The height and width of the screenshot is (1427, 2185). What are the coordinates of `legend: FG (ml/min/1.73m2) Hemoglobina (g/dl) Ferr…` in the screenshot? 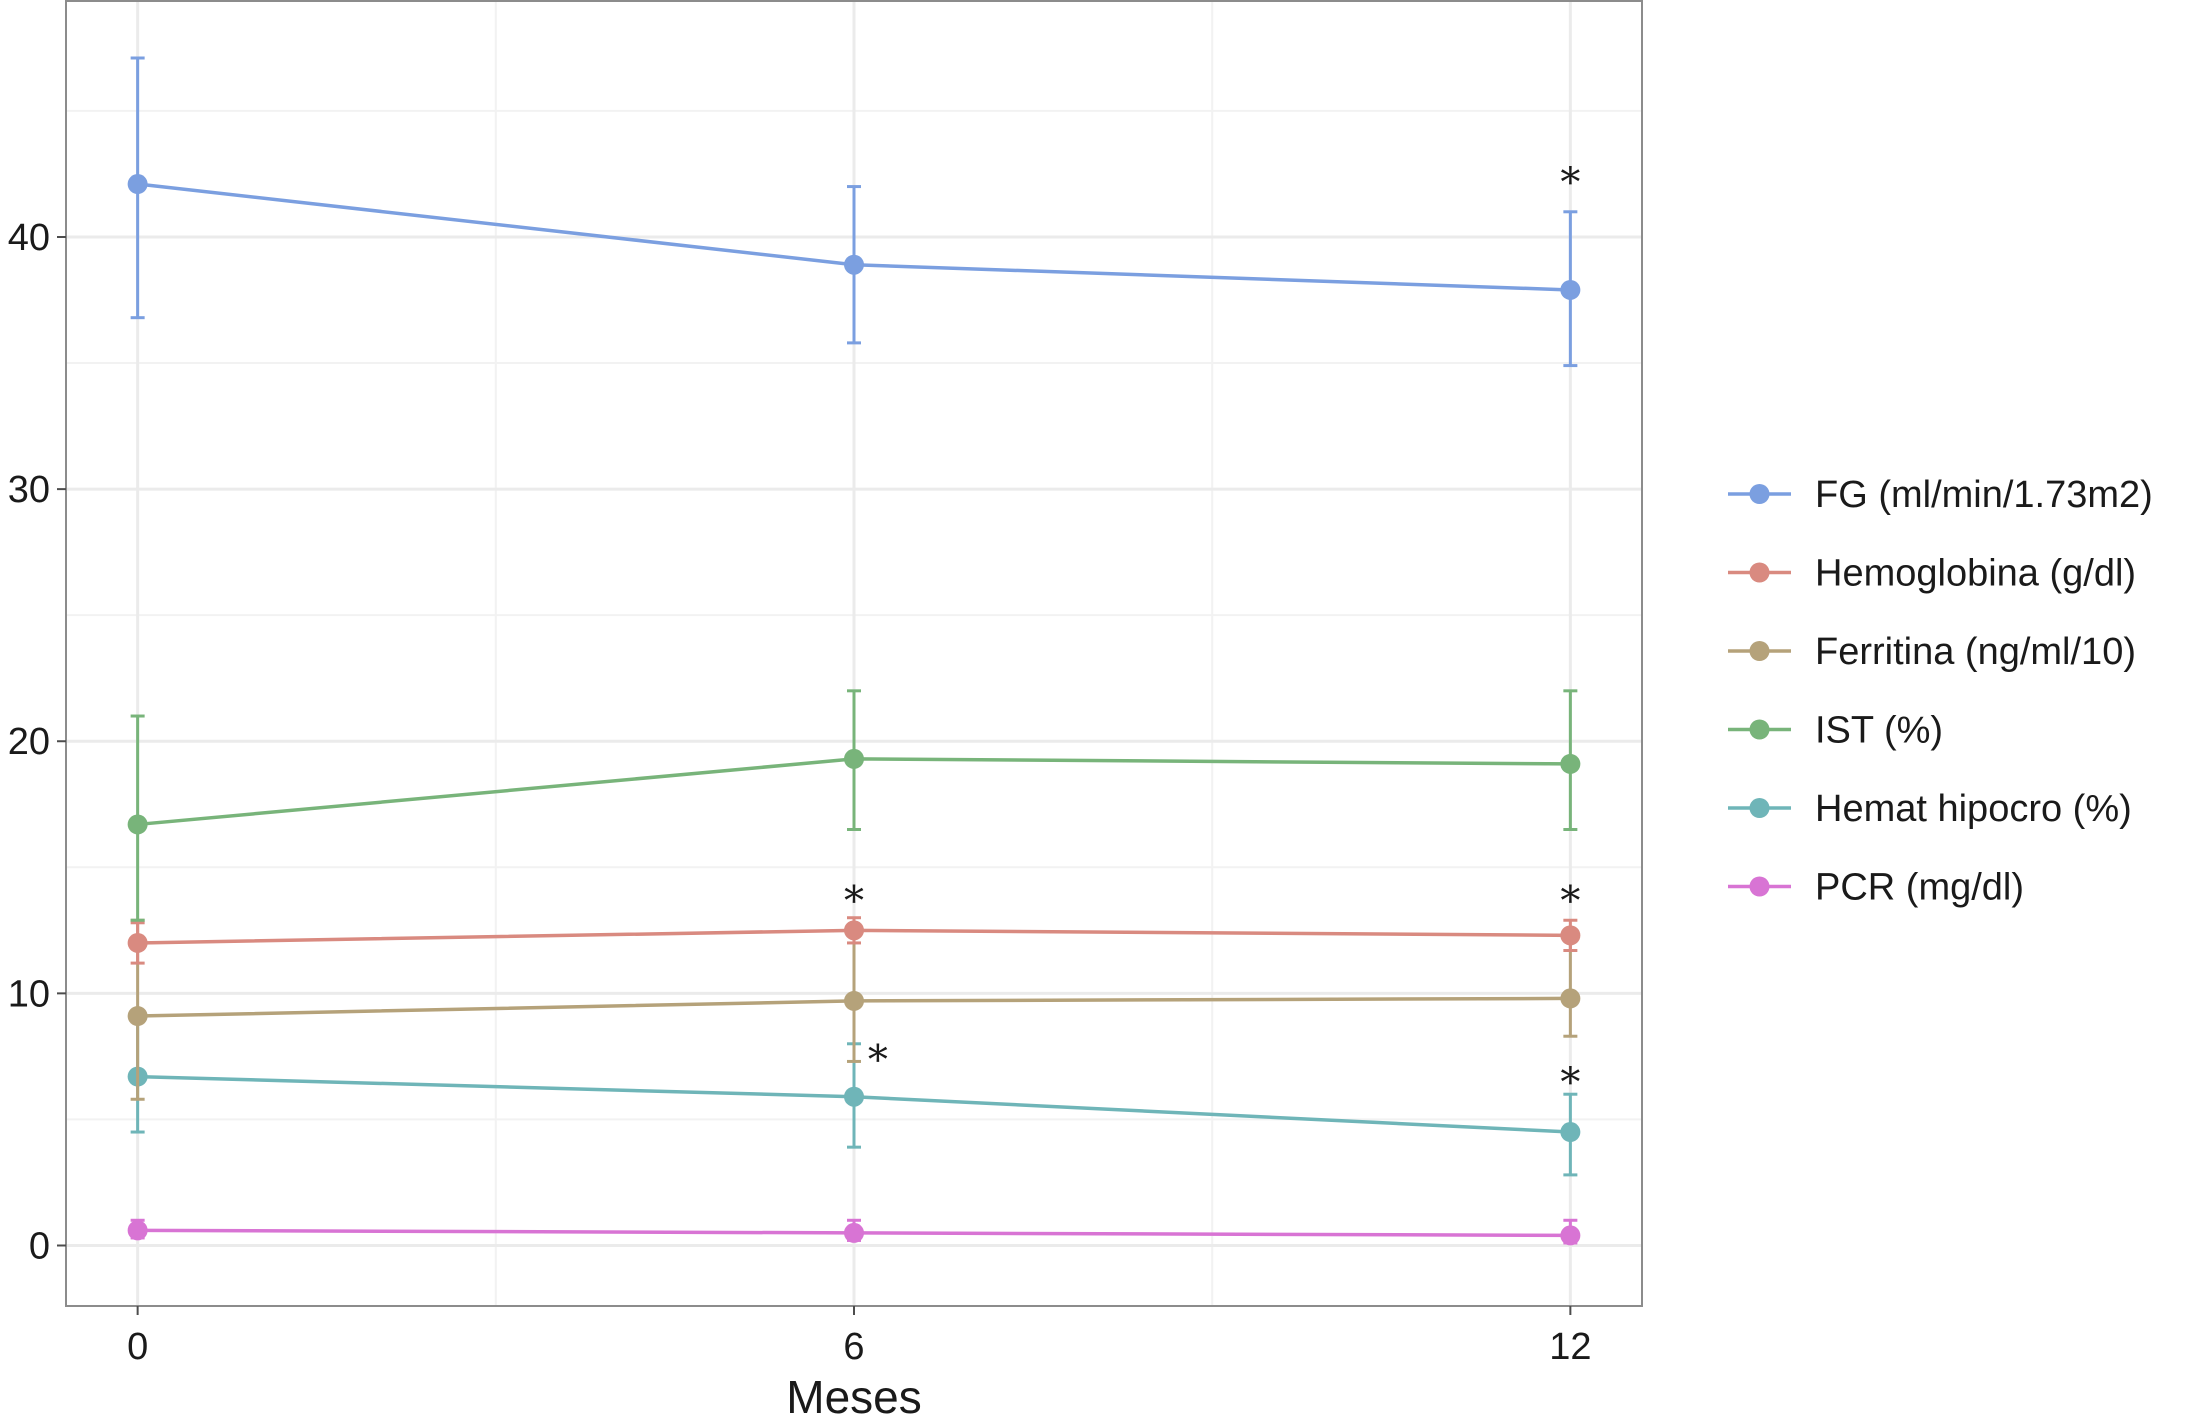 It's located at (1940, 691).